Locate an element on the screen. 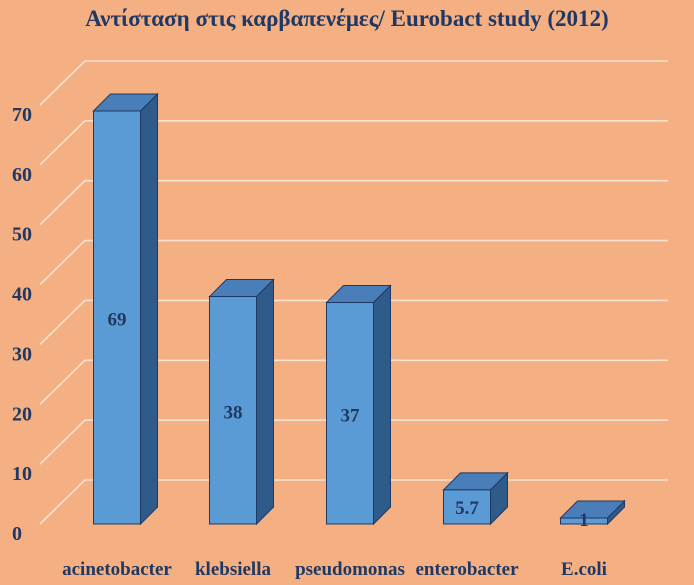 This screenshot has width=694, height=585. x-tick-label-enterobacter: enterobacter is located at coordinates (467, 569).